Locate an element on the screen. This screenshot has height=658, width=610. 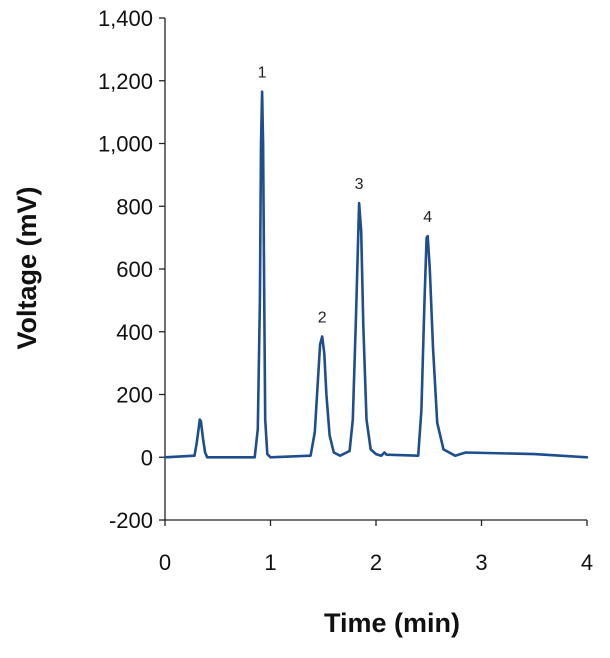
y-tick-label: 0 is located at coordinates (147, 457).